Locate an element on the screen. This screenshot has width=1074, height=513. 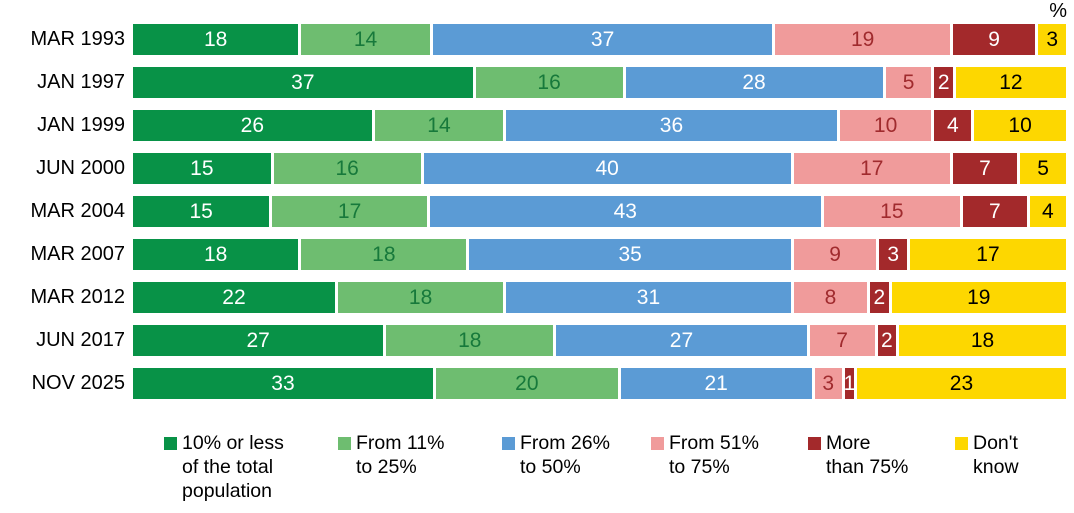
bar-segment: 12 is located at coordinates (1010, 82).